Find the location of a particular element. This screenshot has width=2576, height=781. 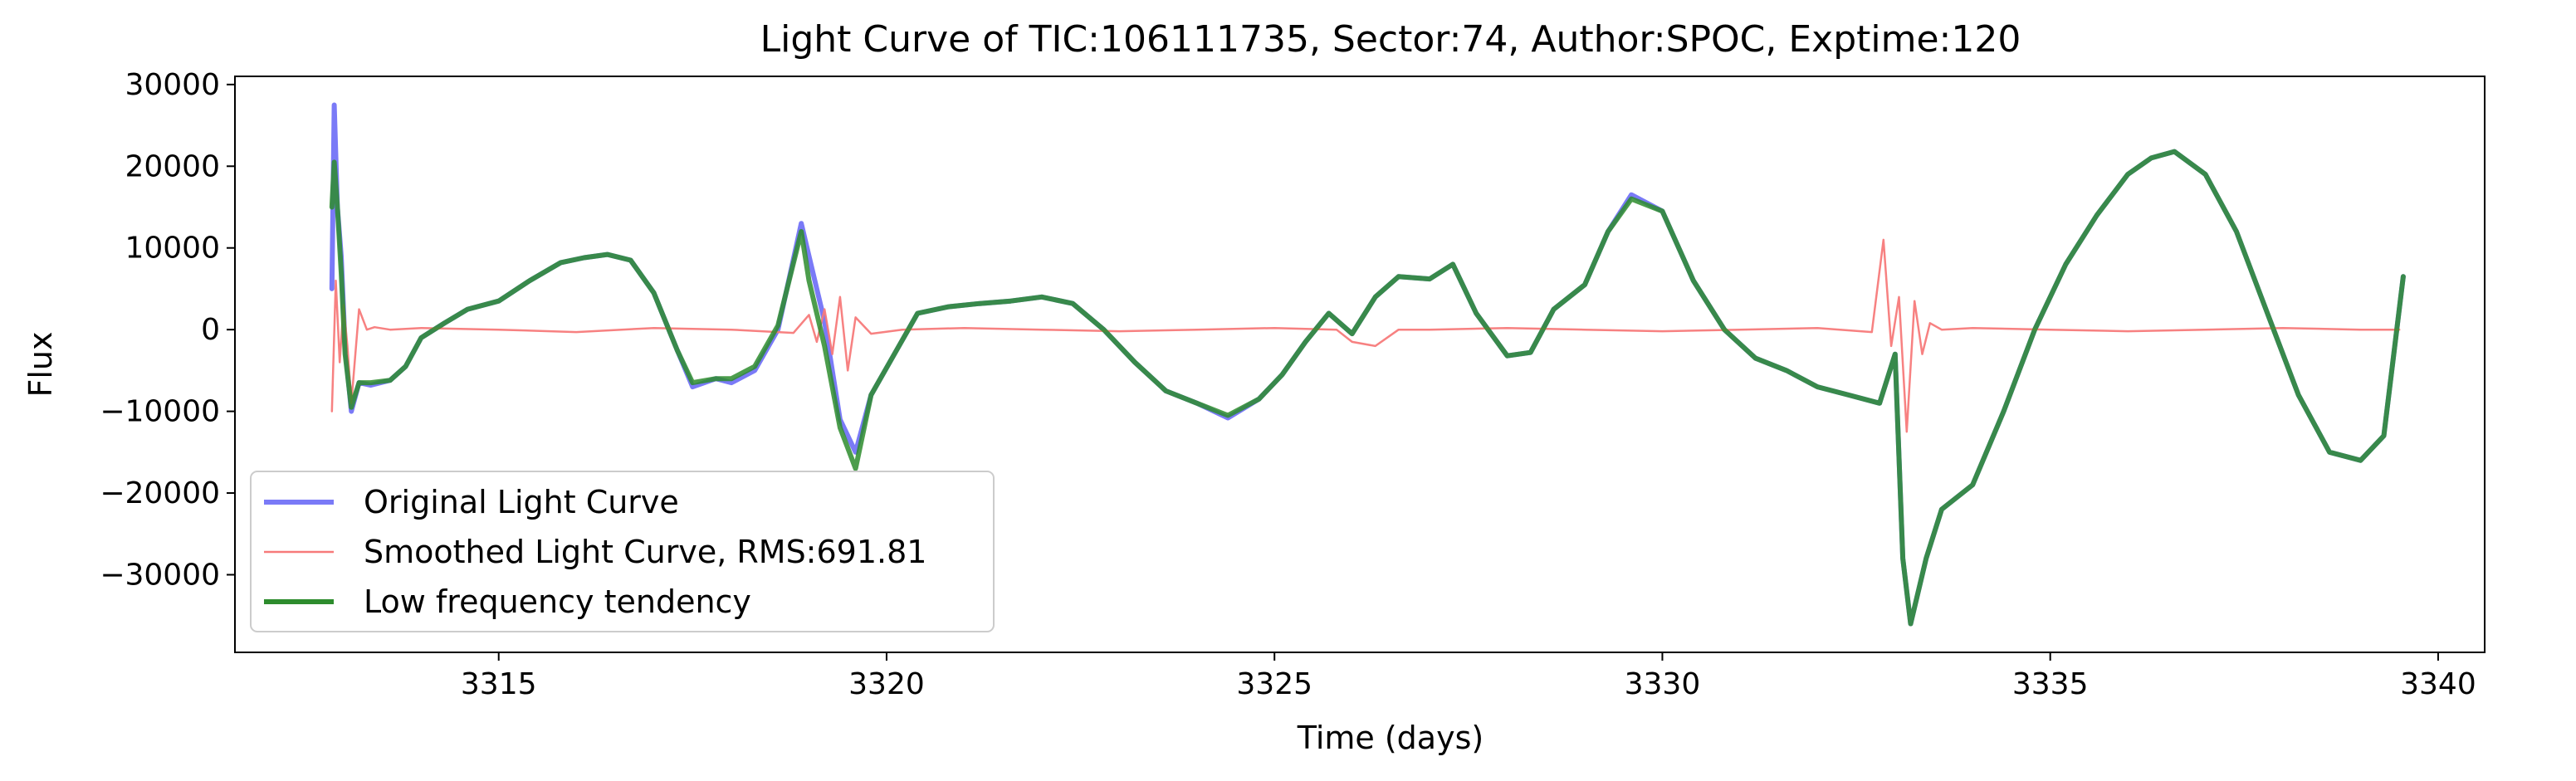

legend-box is located at coordinates (622, 551).